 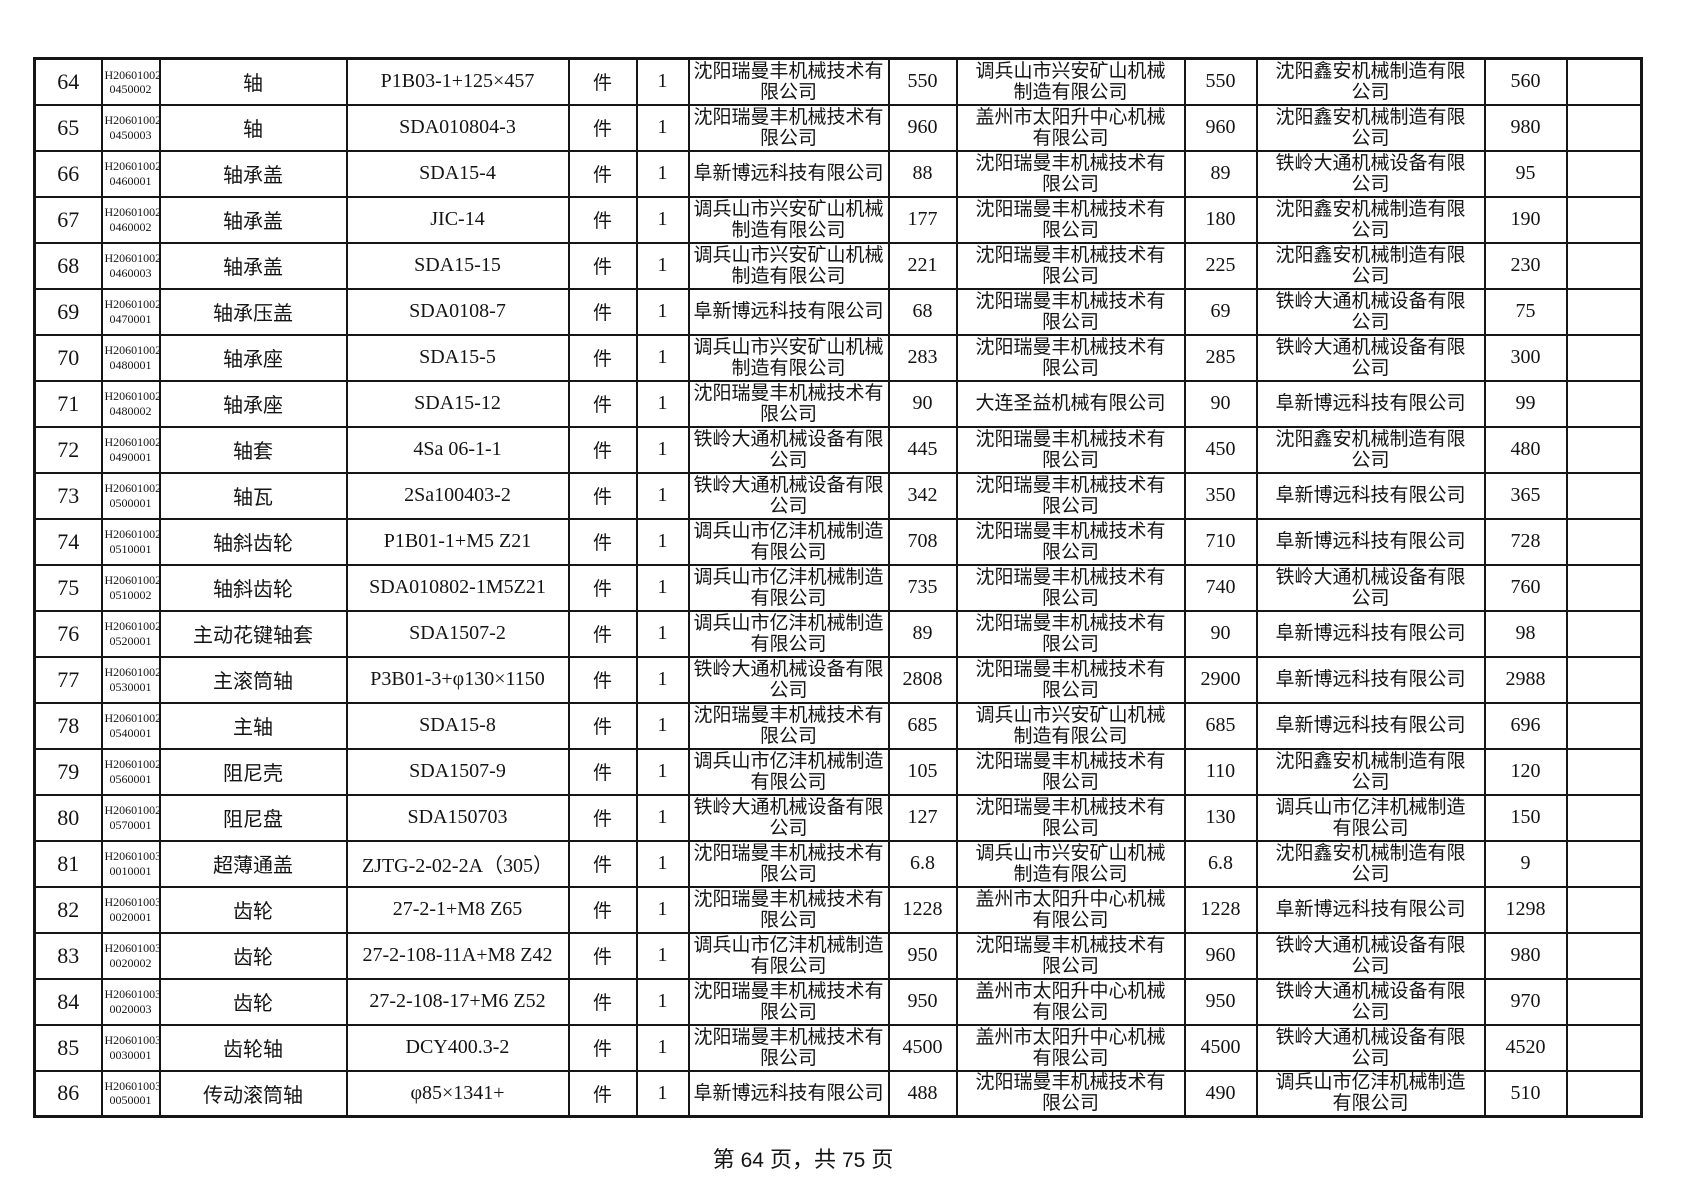 What do you see at coordinates (457, 265) in the screenshot?
I see `spec-model-cell: SDA15-15` at bounding box center [457, 265].